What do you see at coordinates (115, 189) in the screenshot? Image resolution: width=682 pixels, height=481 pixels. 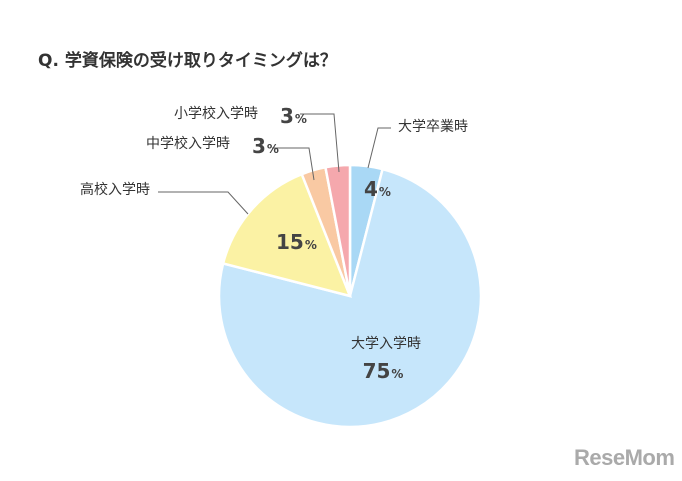 I see `slice-label-2: 高校入学時` at bounding box center [115, 189].